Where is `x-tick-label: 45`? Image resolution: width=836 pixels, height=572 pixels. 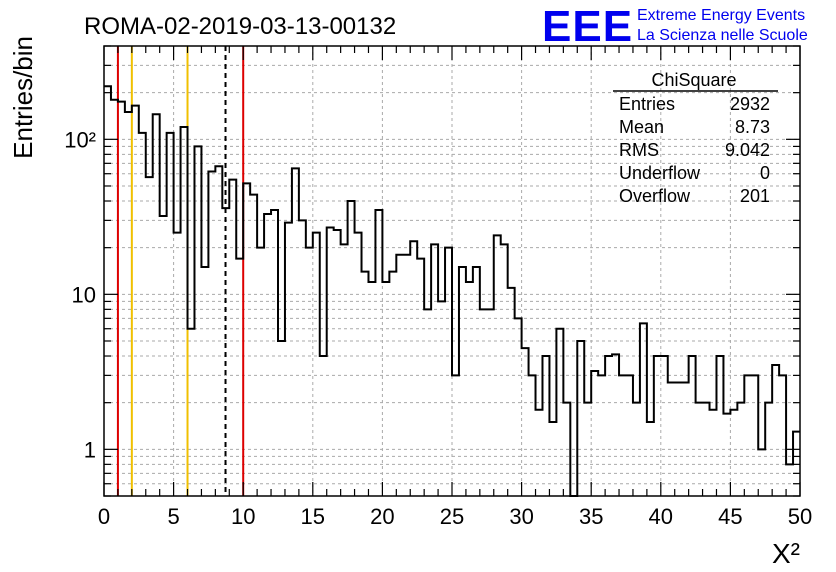 x-tick-label: 45 is located at coordinates (730, 516).